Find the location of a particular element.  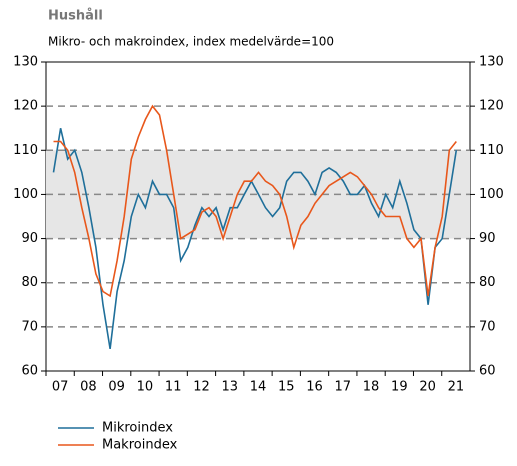

legend-label: Makroindex is located at coordinates (140, 445).